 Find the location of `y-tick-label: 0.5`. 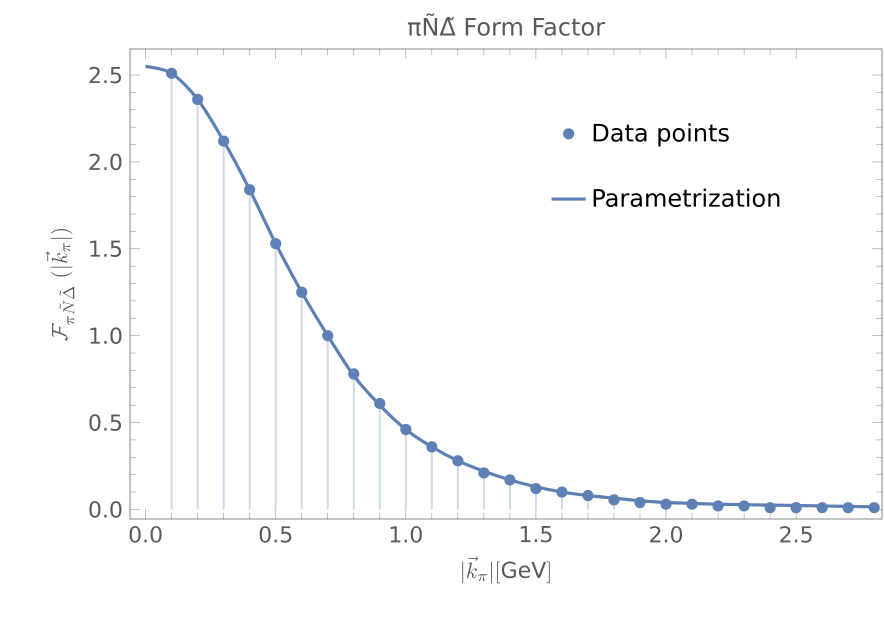

y-tick-label: 0.5 is located at coordinates (105, 422).